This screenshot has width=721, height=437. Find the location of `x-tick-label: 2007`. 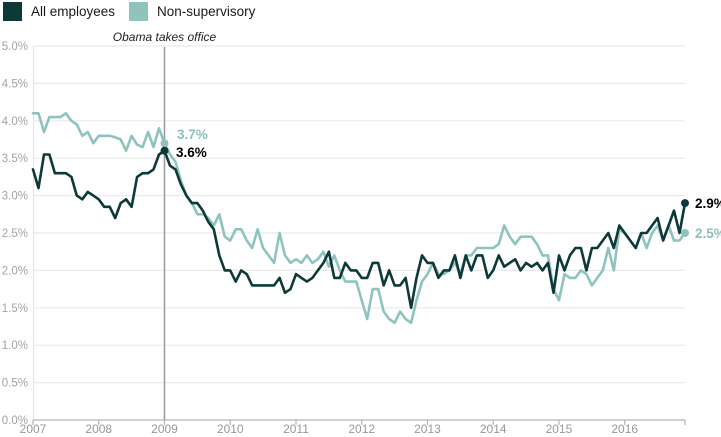

x-tick-label: 2007 is located at coordinates (33, 429).